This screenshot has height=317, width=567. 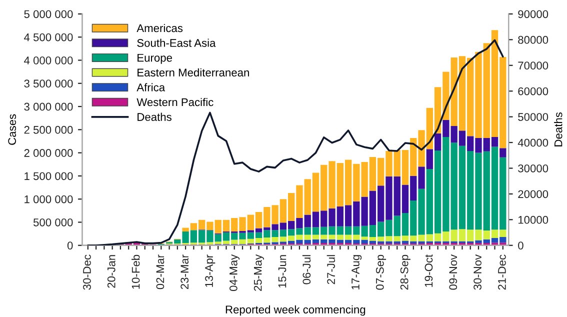 What do you see at coordinates (160, 272) in the screenshot?
I see `x-tick-label: 02-Mar` at bounding box center [160, 272].